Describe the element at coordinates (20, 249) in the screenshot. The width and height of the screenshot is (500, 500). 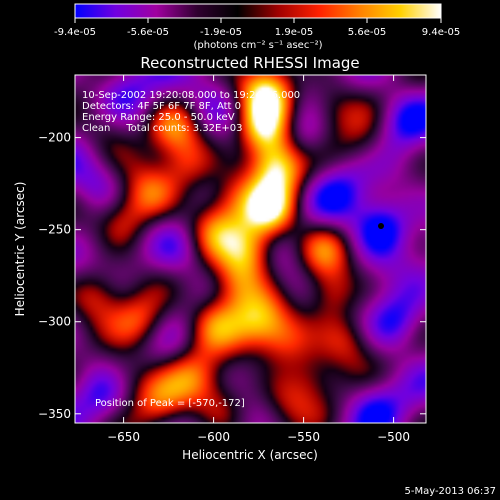
I see `y-axis-label: Heliocentric Y (arcsec)` at that location.